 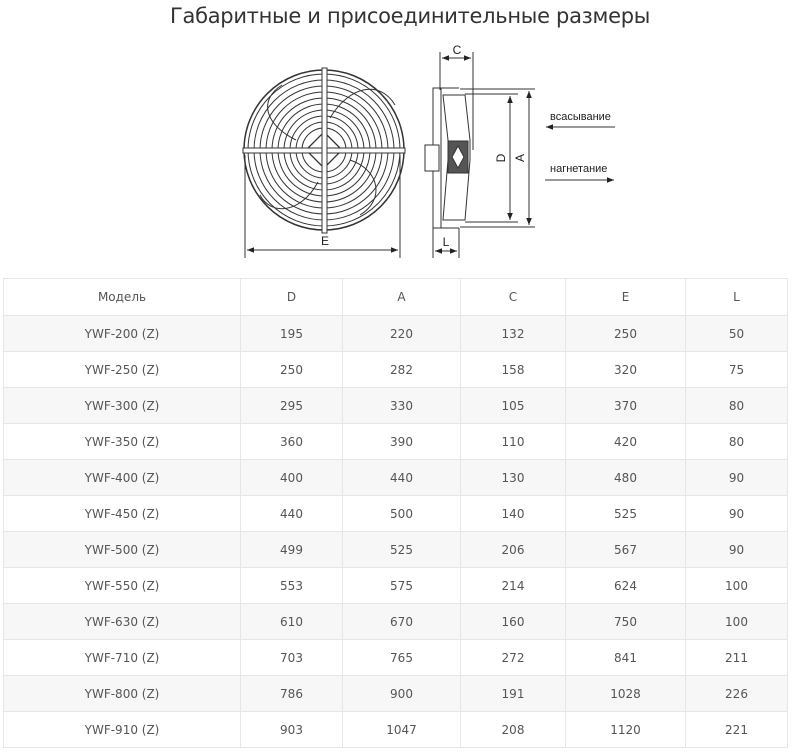 What do you see at coordinates (122, 549) in the screenshot?
I see `cell-model: YWF-500 (Z)` at bounding box center [122, 549].